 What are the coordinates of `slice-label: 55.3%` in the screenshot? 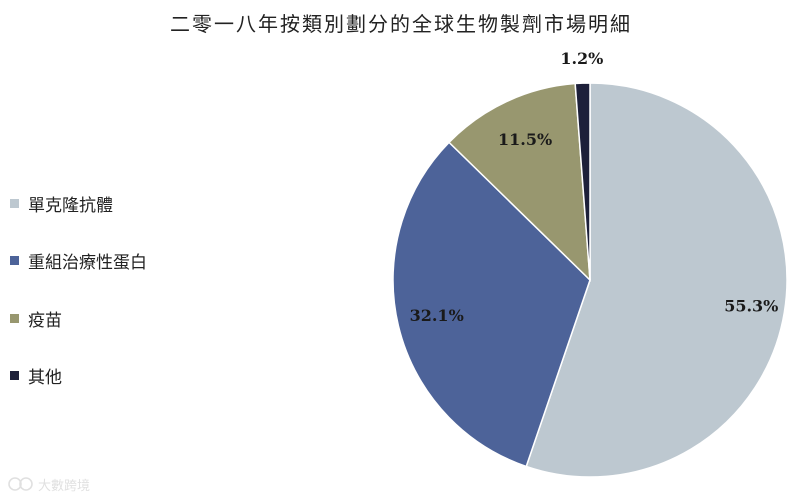 It's located at (751, 305).